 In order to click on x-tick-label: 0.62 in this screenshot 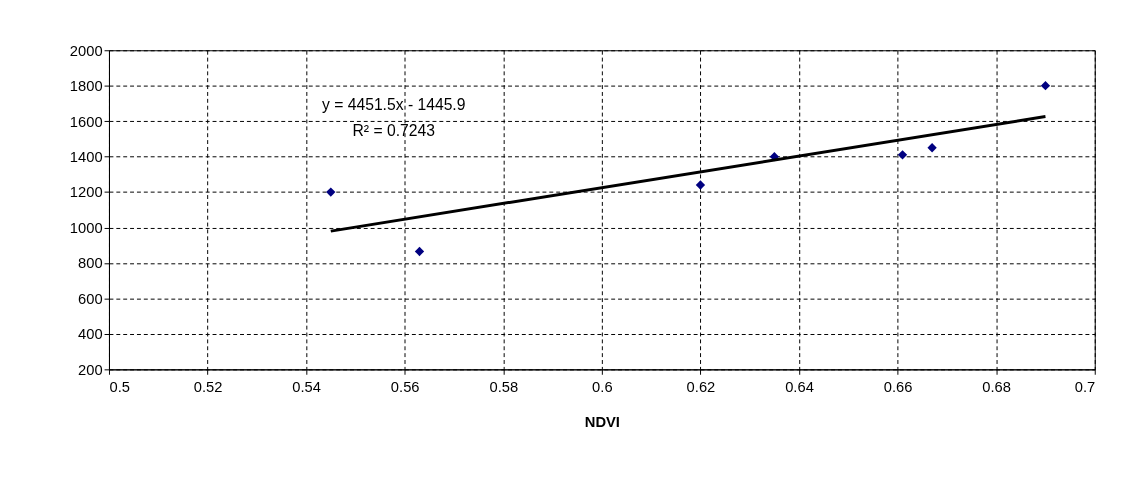, I will do `click(701, 387)`.